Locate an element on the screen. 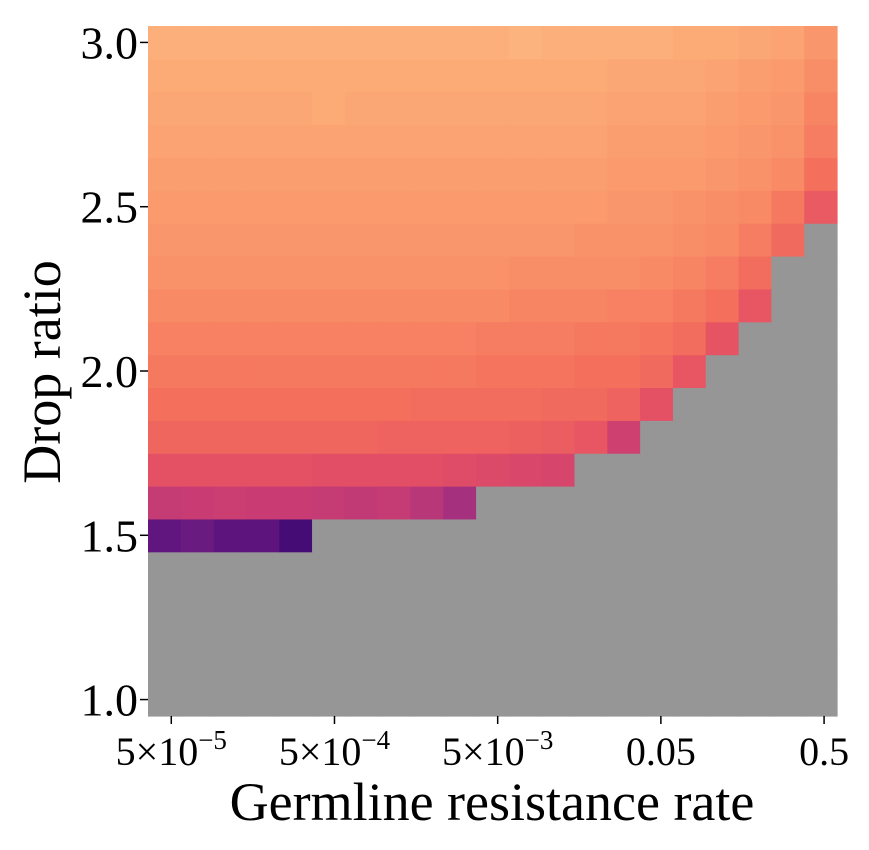  x-tick-label: 5×10⁻³ is located at coordinates (497, 749).